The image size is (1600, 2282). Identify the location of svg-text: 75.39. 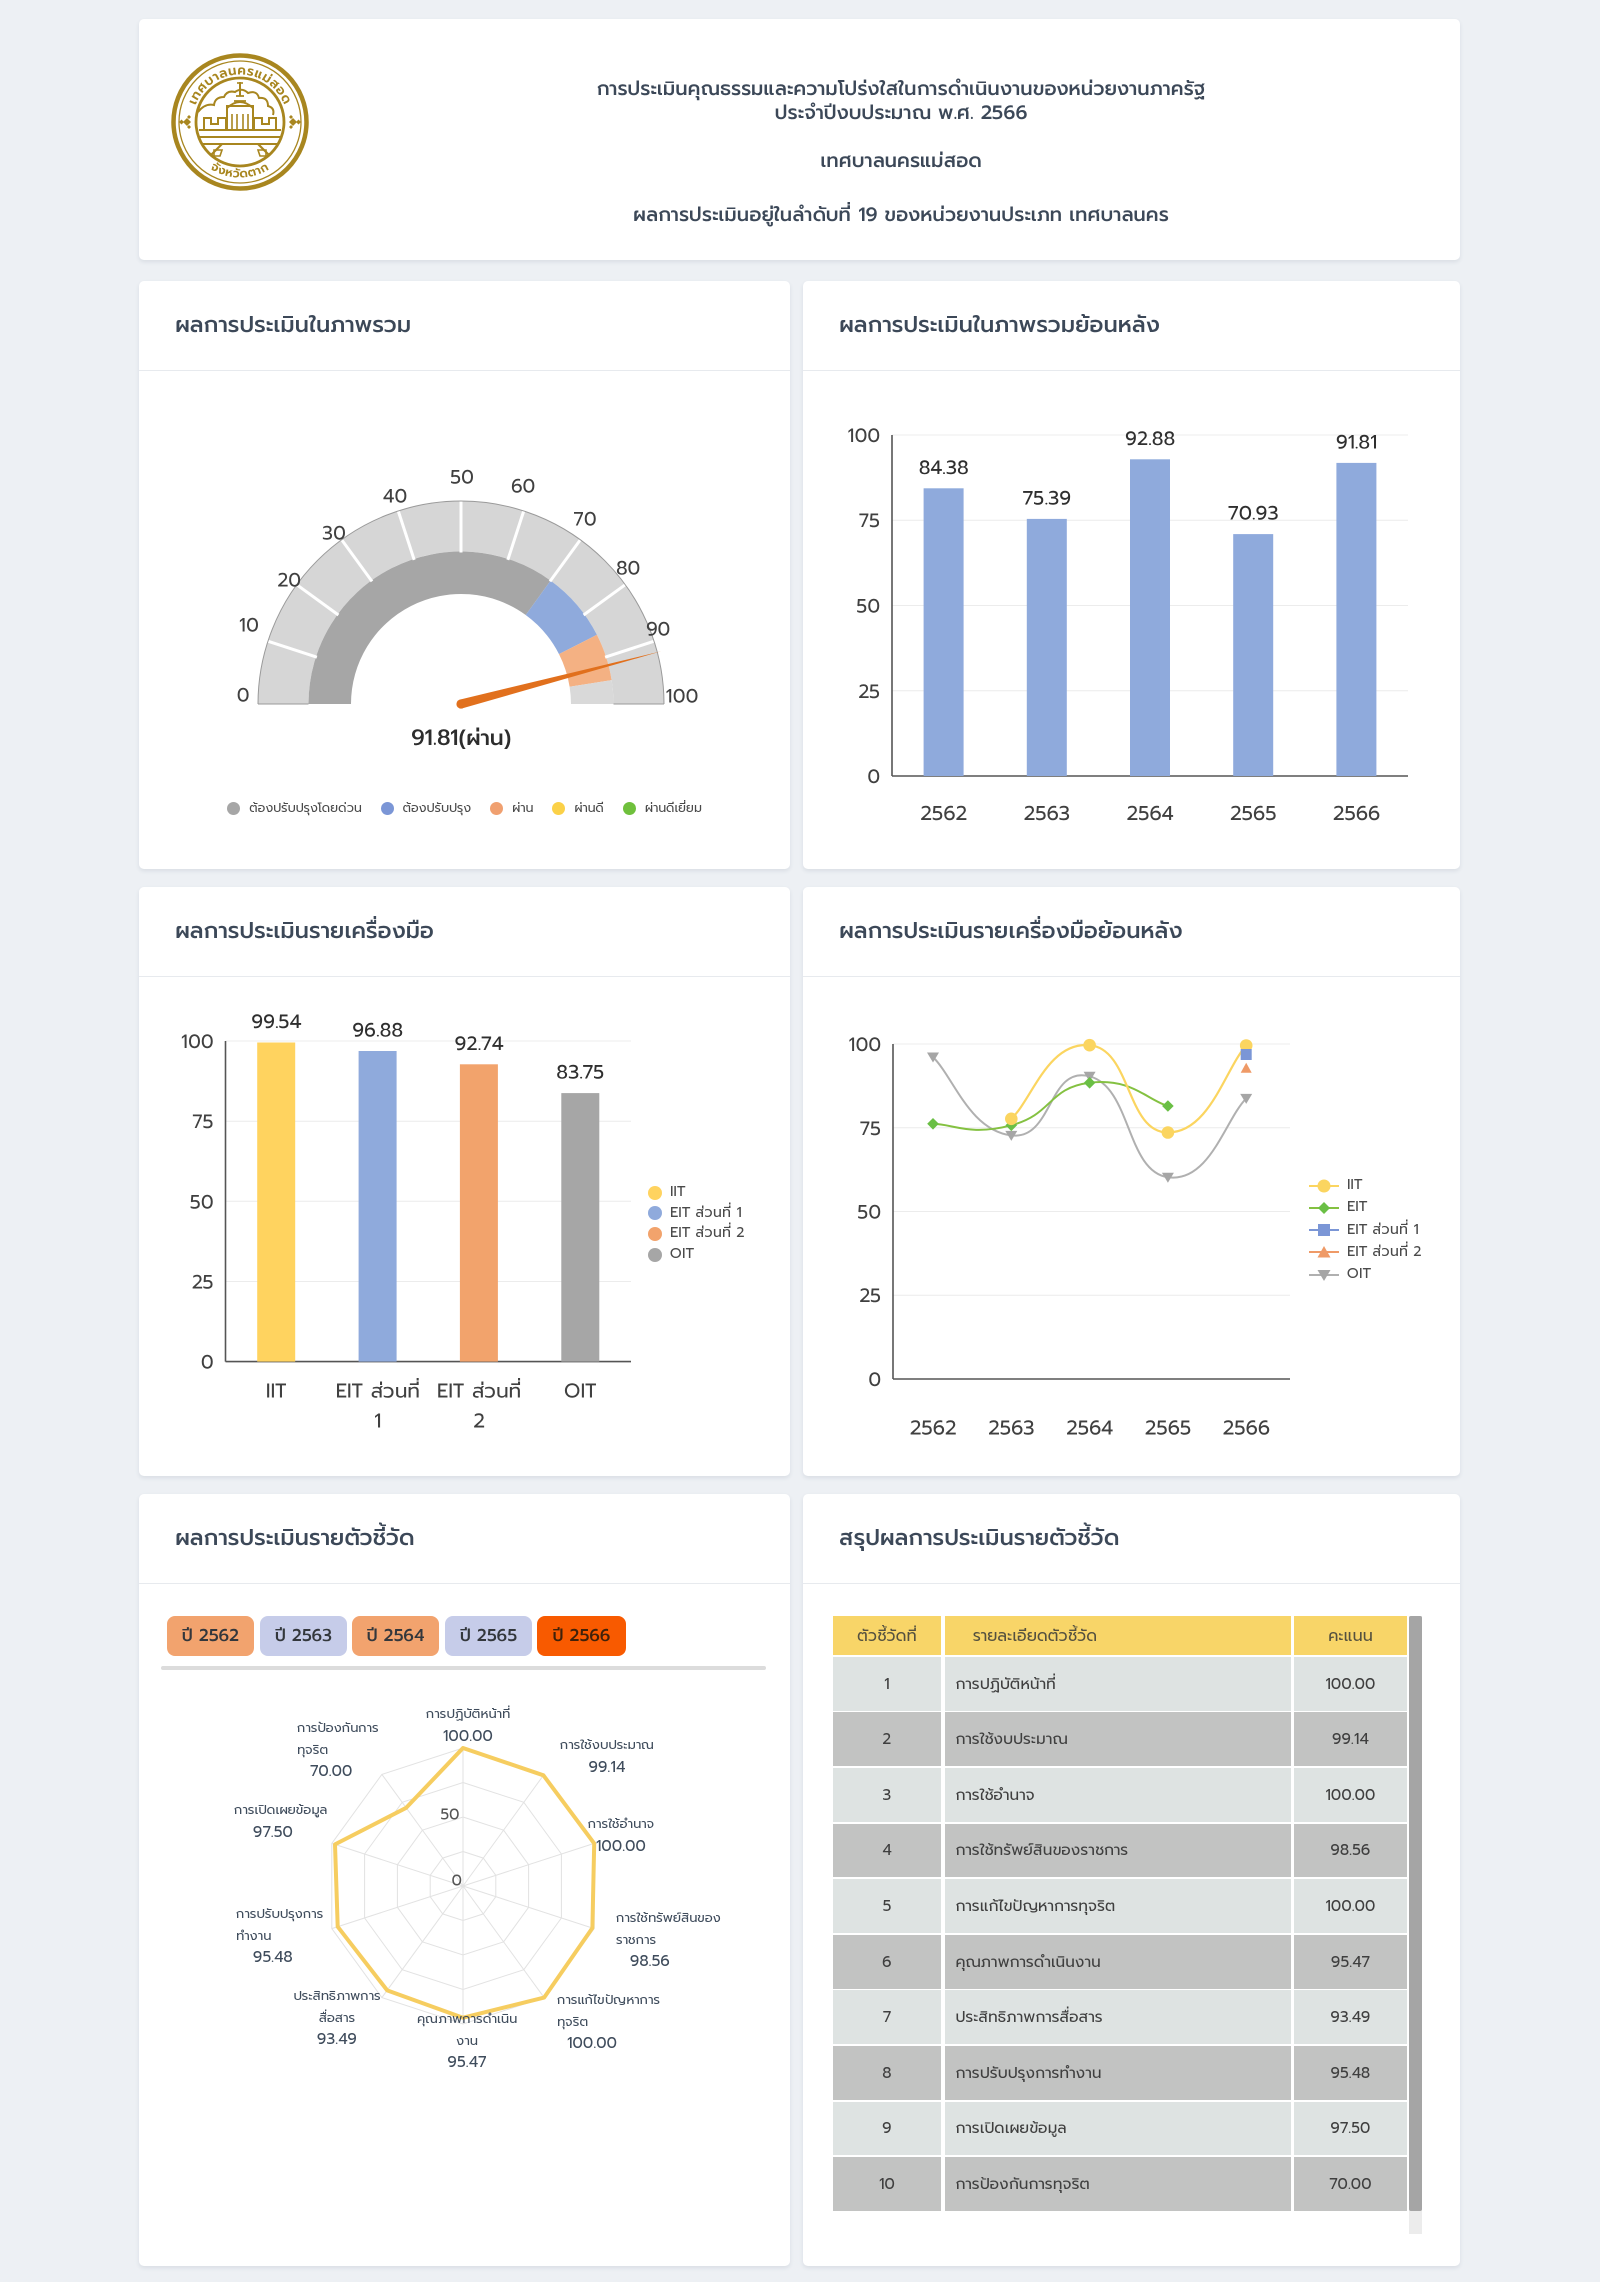
(1047, 498).